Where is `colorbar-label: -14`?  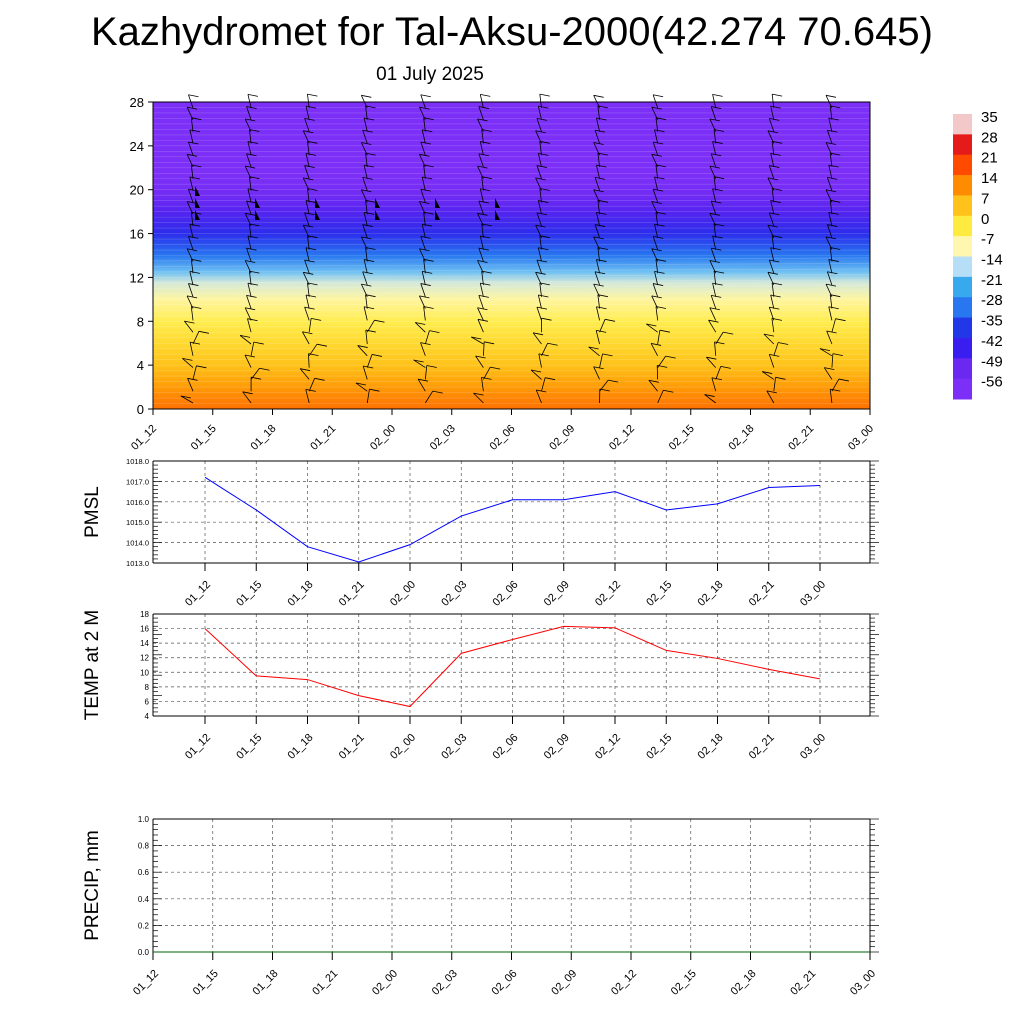 colorbar-label: -14 is located at coordinates (992, 260).